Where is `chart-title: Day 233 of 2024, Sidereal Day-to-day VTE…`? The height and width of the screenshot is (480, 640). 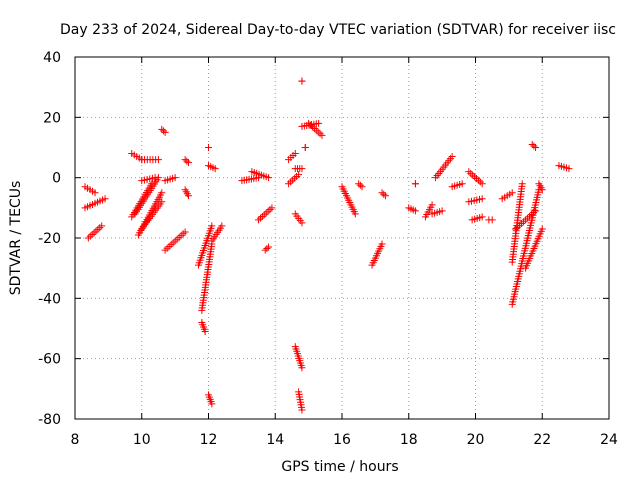 chart-title: Day 233 of 2024, Sidereal Day-to-day VTE… is located at coordinates (338, 30).